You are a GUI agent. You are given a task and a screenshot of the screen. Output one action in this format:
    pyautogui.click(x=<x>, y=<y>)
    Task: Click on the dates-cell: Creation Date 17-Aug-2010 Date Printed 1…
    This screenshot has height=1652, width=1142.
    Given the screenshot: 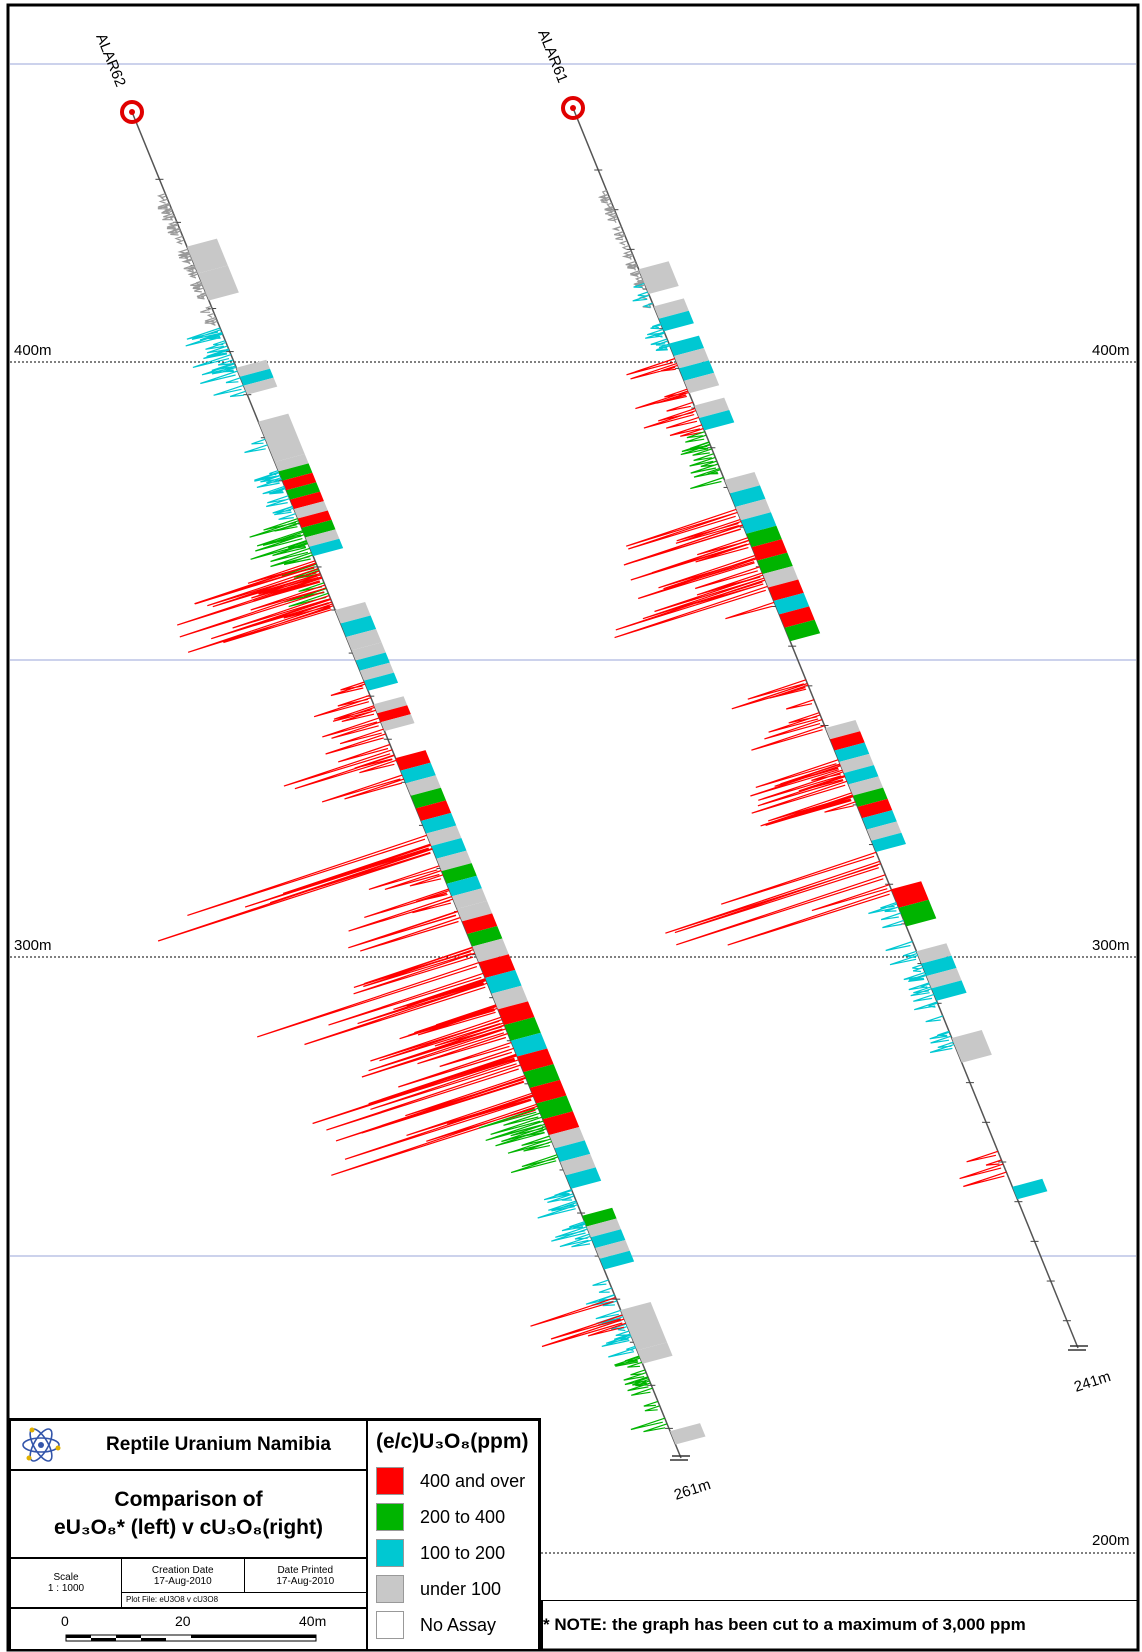 What is the action you would take?
    pyautogui.click(x=244, y=1583)
    